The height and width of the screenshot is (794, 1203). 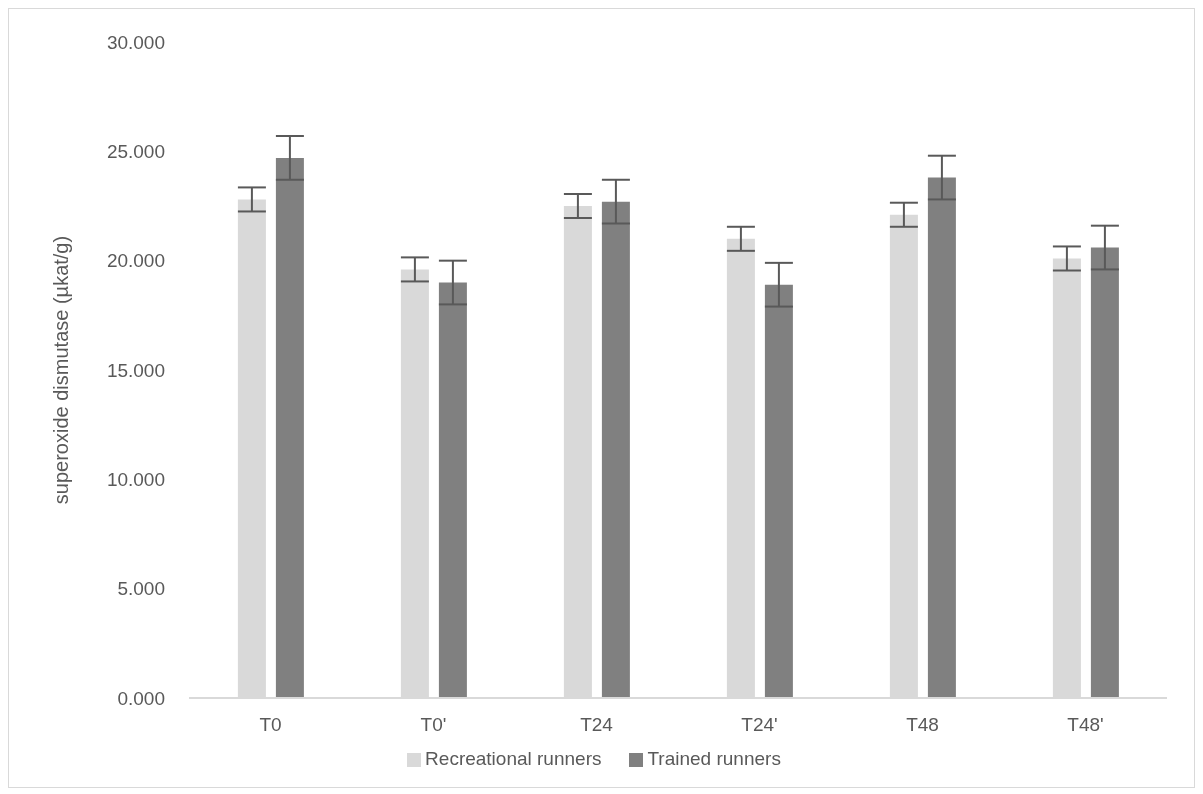 I want to click on y-tick-label: 25.000, so click(x=135, y=152).